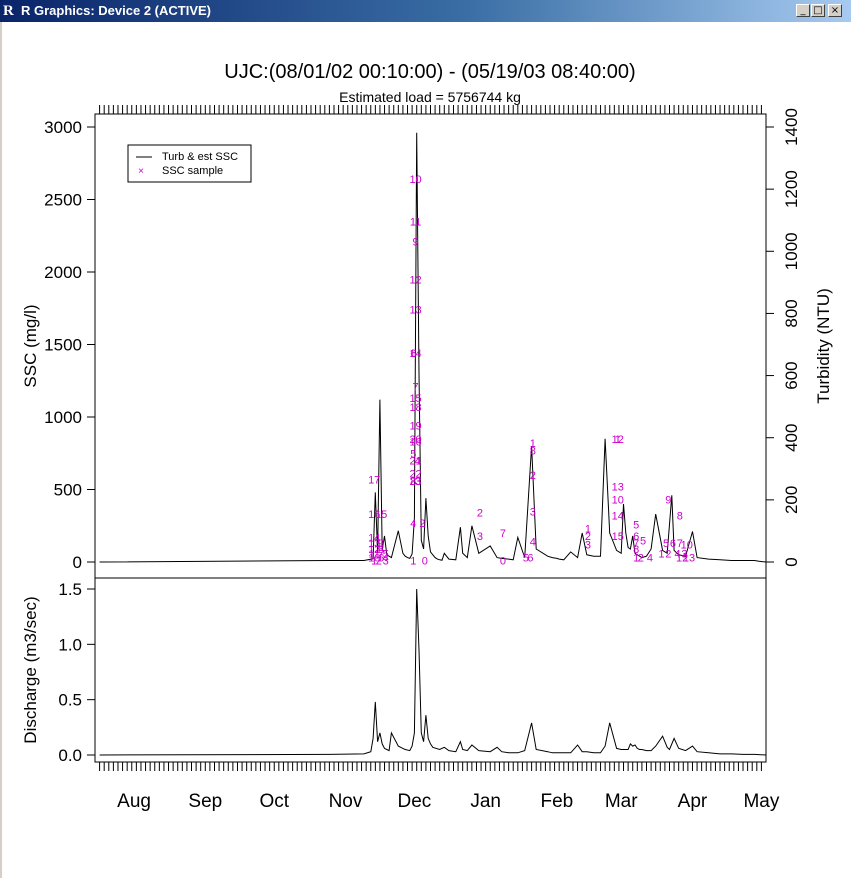  Describe the element at coordinates (63, 345) in the screenshot. I see `ssc-tick-label: 1500` at that location.